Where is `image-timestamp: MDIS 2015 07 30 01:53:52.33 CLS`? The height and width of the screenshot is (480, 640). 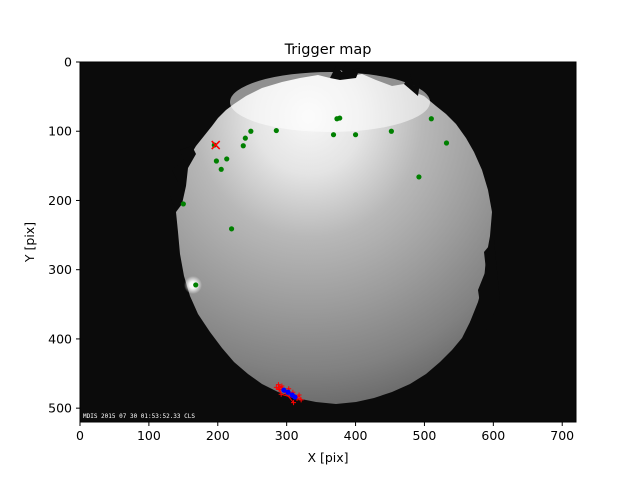 image-timestamp: MDIS 2015 07 30 01:53:52.33 CLS is located at coordinates (139, 416).